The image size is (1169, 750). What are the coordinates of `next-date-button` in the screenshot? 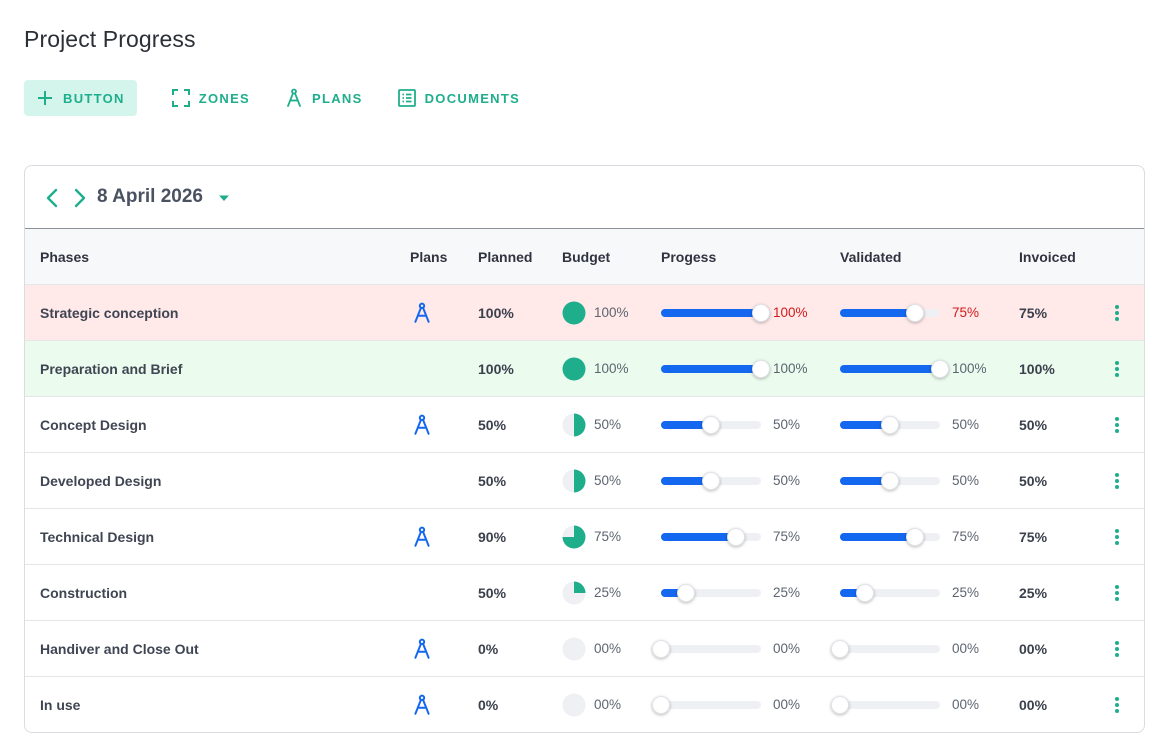 It's located at (80, 198).